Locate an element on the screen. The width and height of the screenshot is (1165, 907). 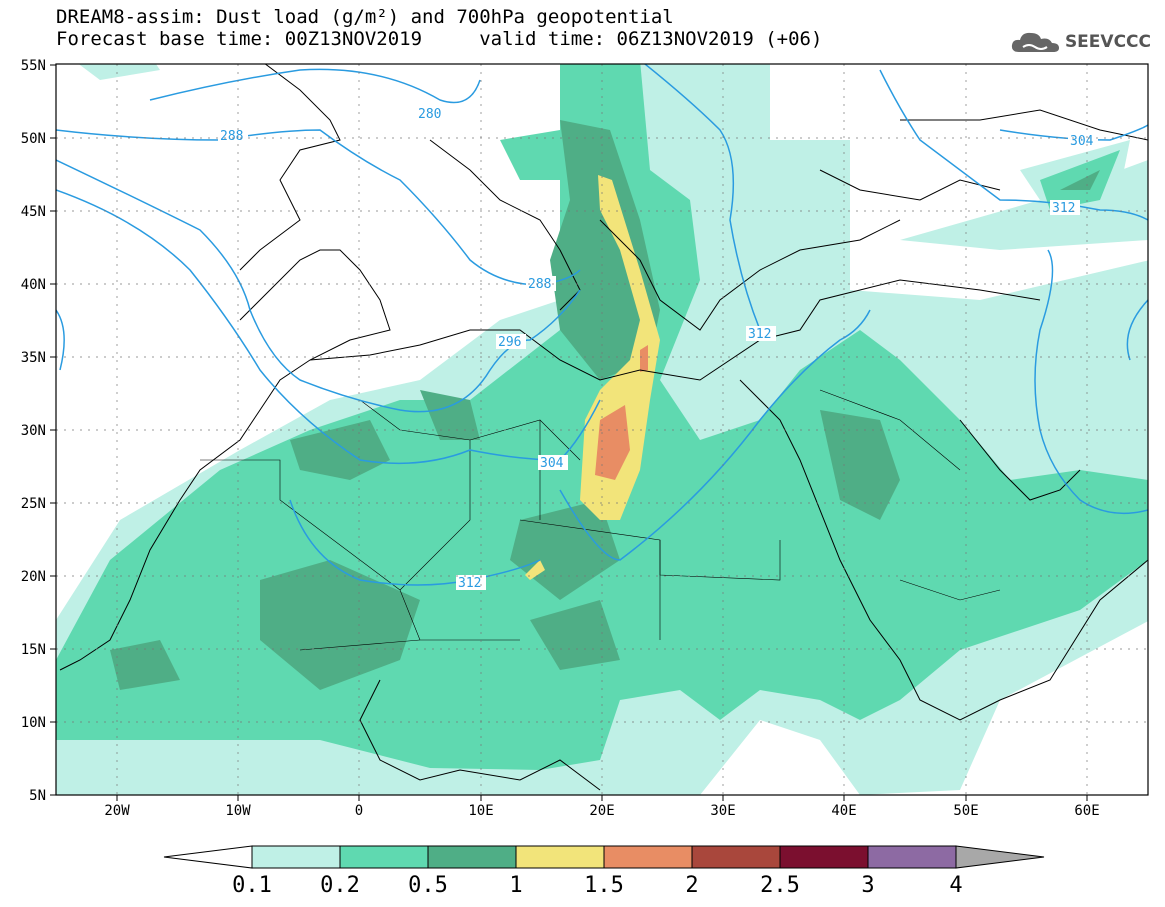
lon-label: 50E is located at coordinates (965, 811).